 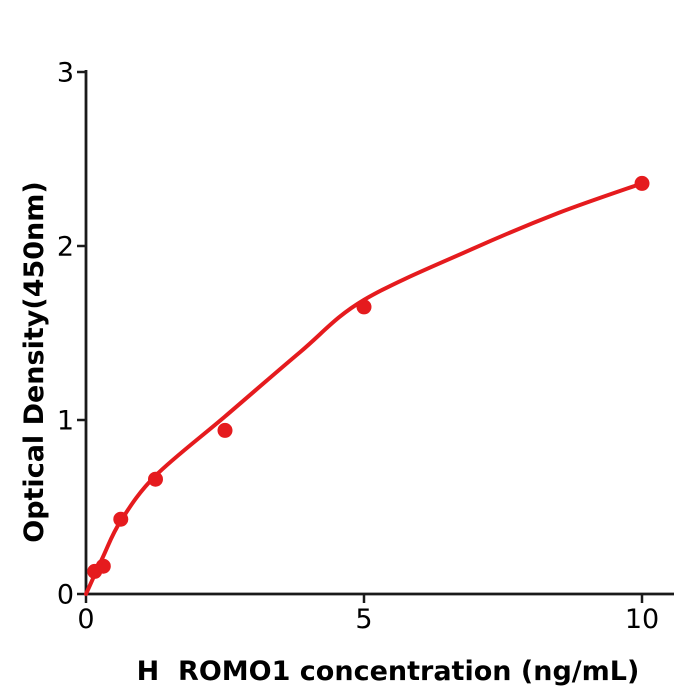 I want to click on y-tick-label: 1, so click(x=65, y=421).